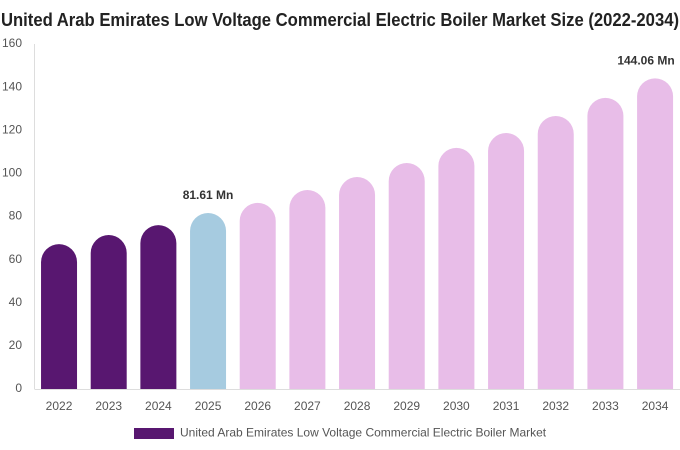 The width and height of the screenshot is (680, 450). What do you see at coordinates (12, 43) in the screenshot?
I see `y-tick-label: 160` at bounding box center [12, 43].